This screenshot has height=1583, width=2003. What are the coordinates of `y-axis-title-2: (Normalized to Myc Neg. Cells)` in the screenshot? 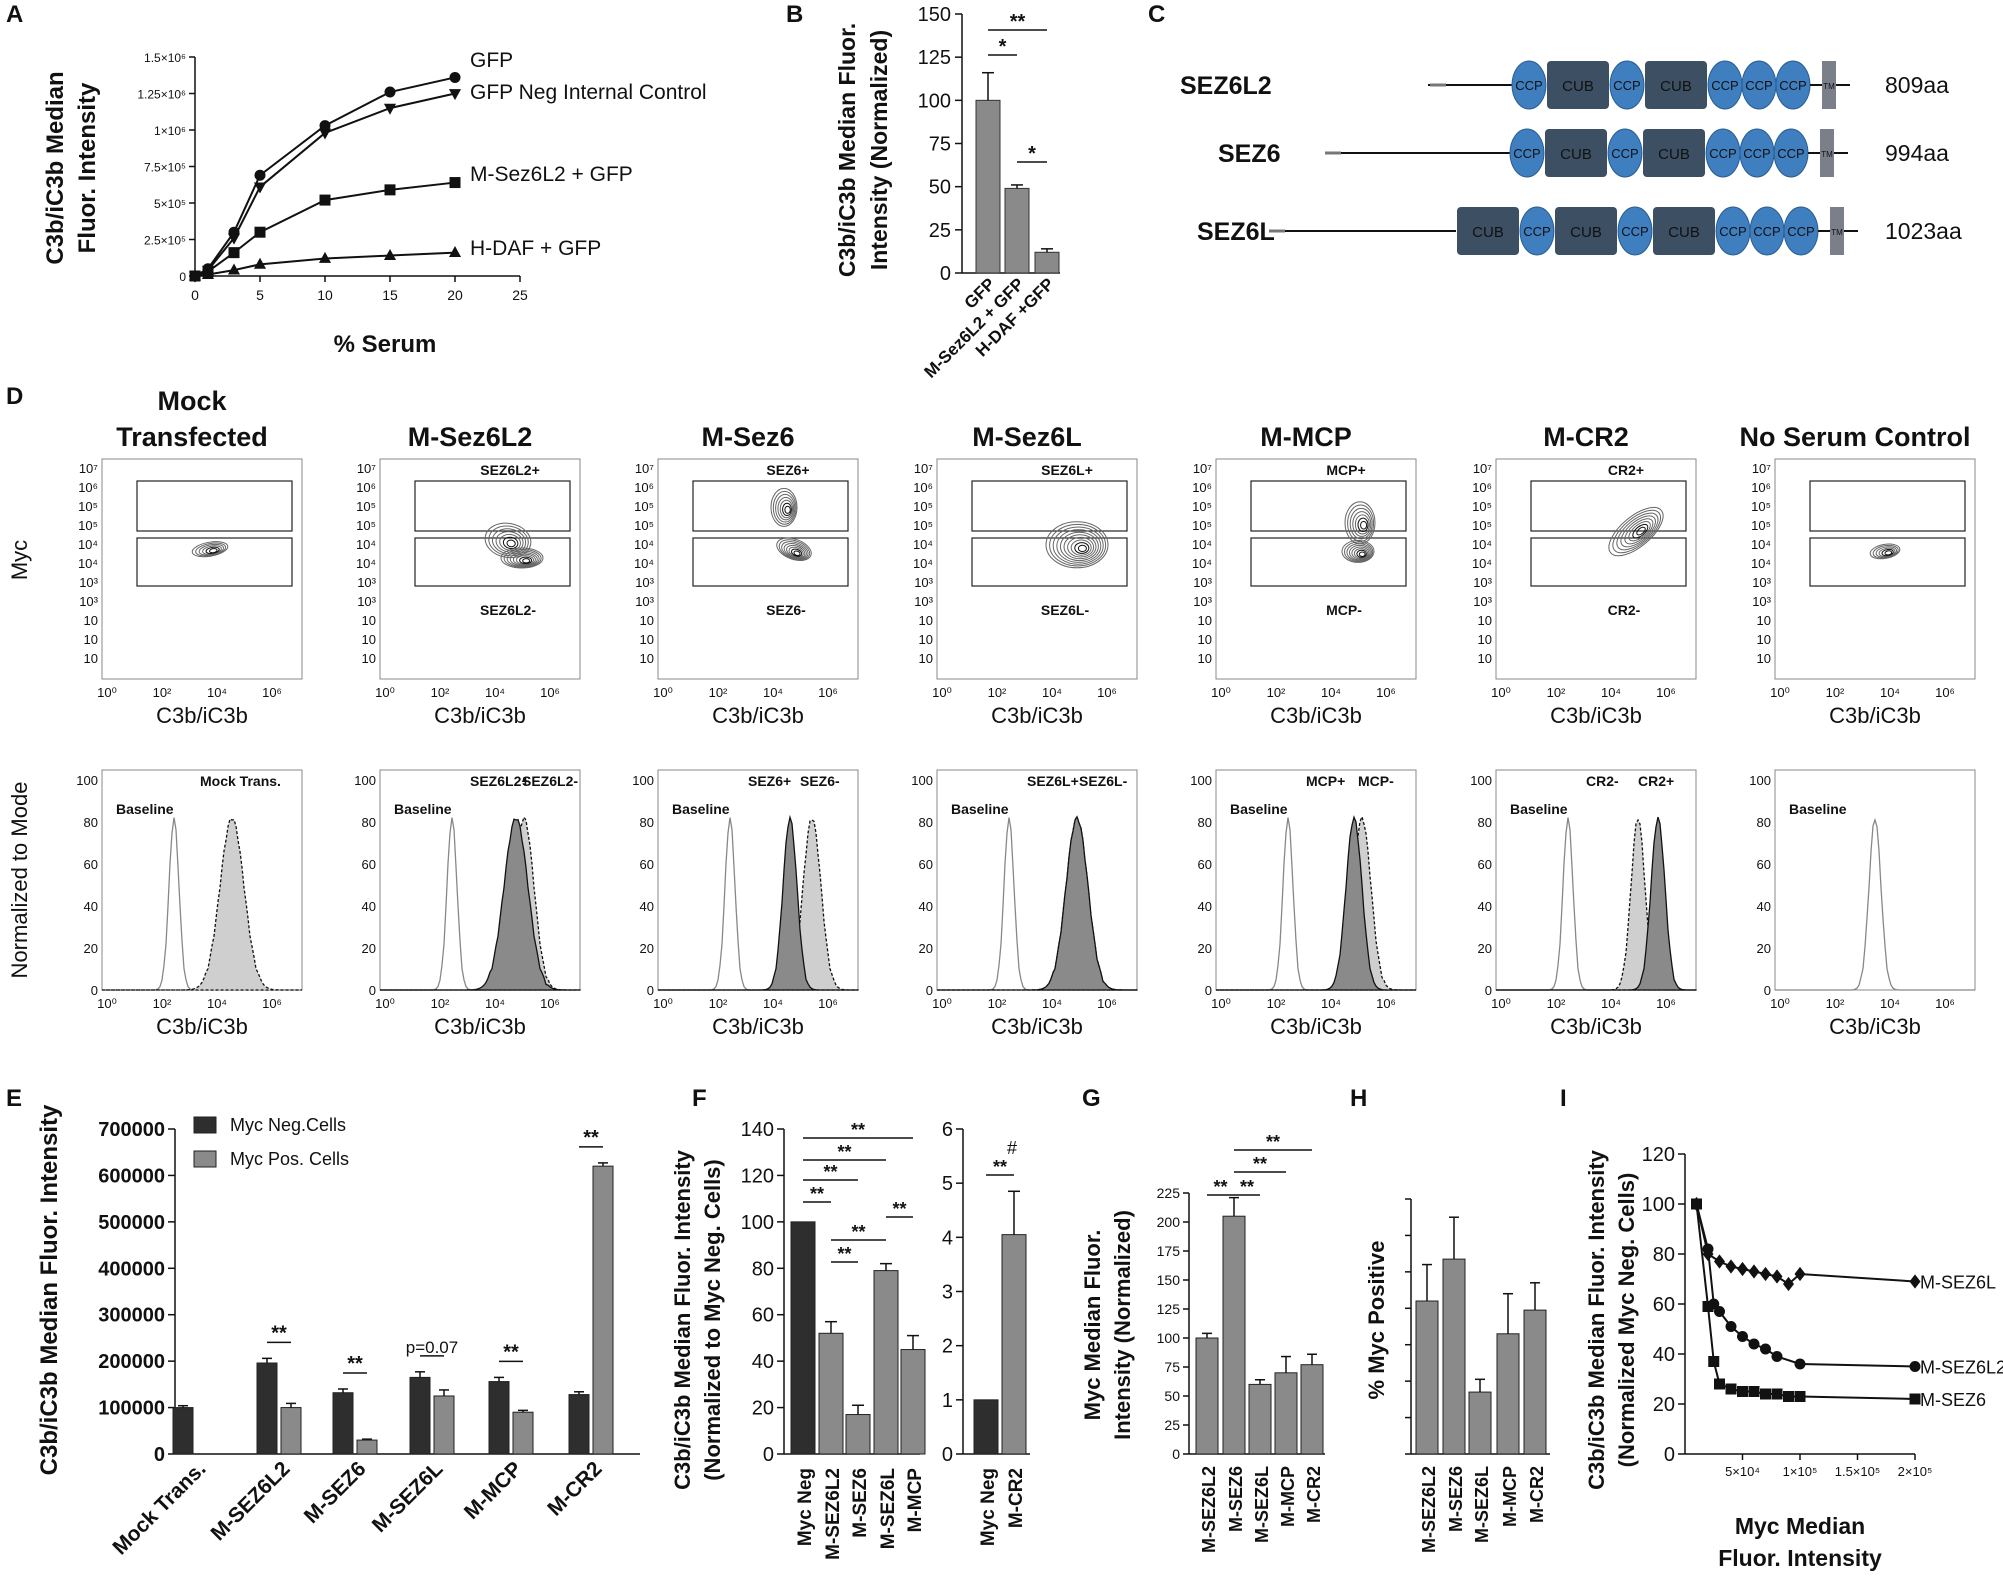 It's located at (712, 1320).